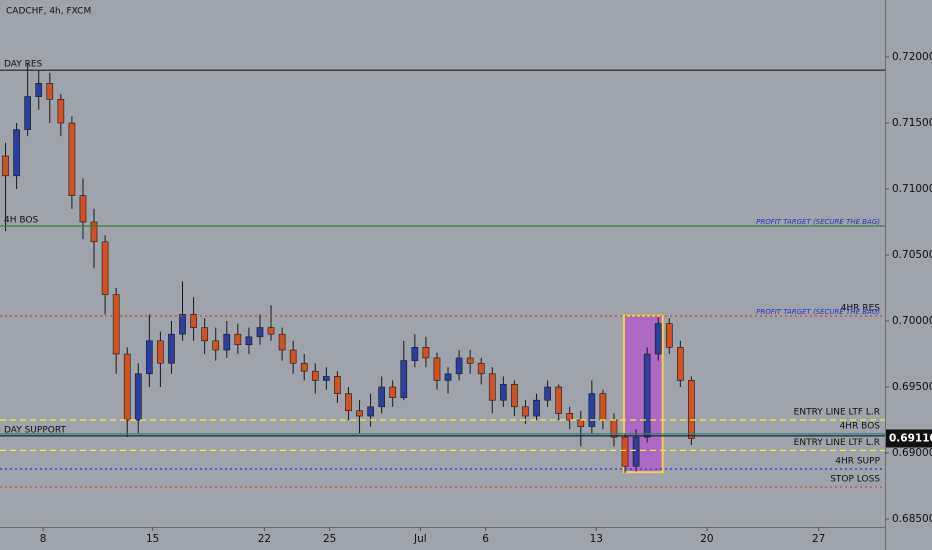 The image size is (932, 550). I want to click on level-label: 4HR BOS, so click(860, 426).